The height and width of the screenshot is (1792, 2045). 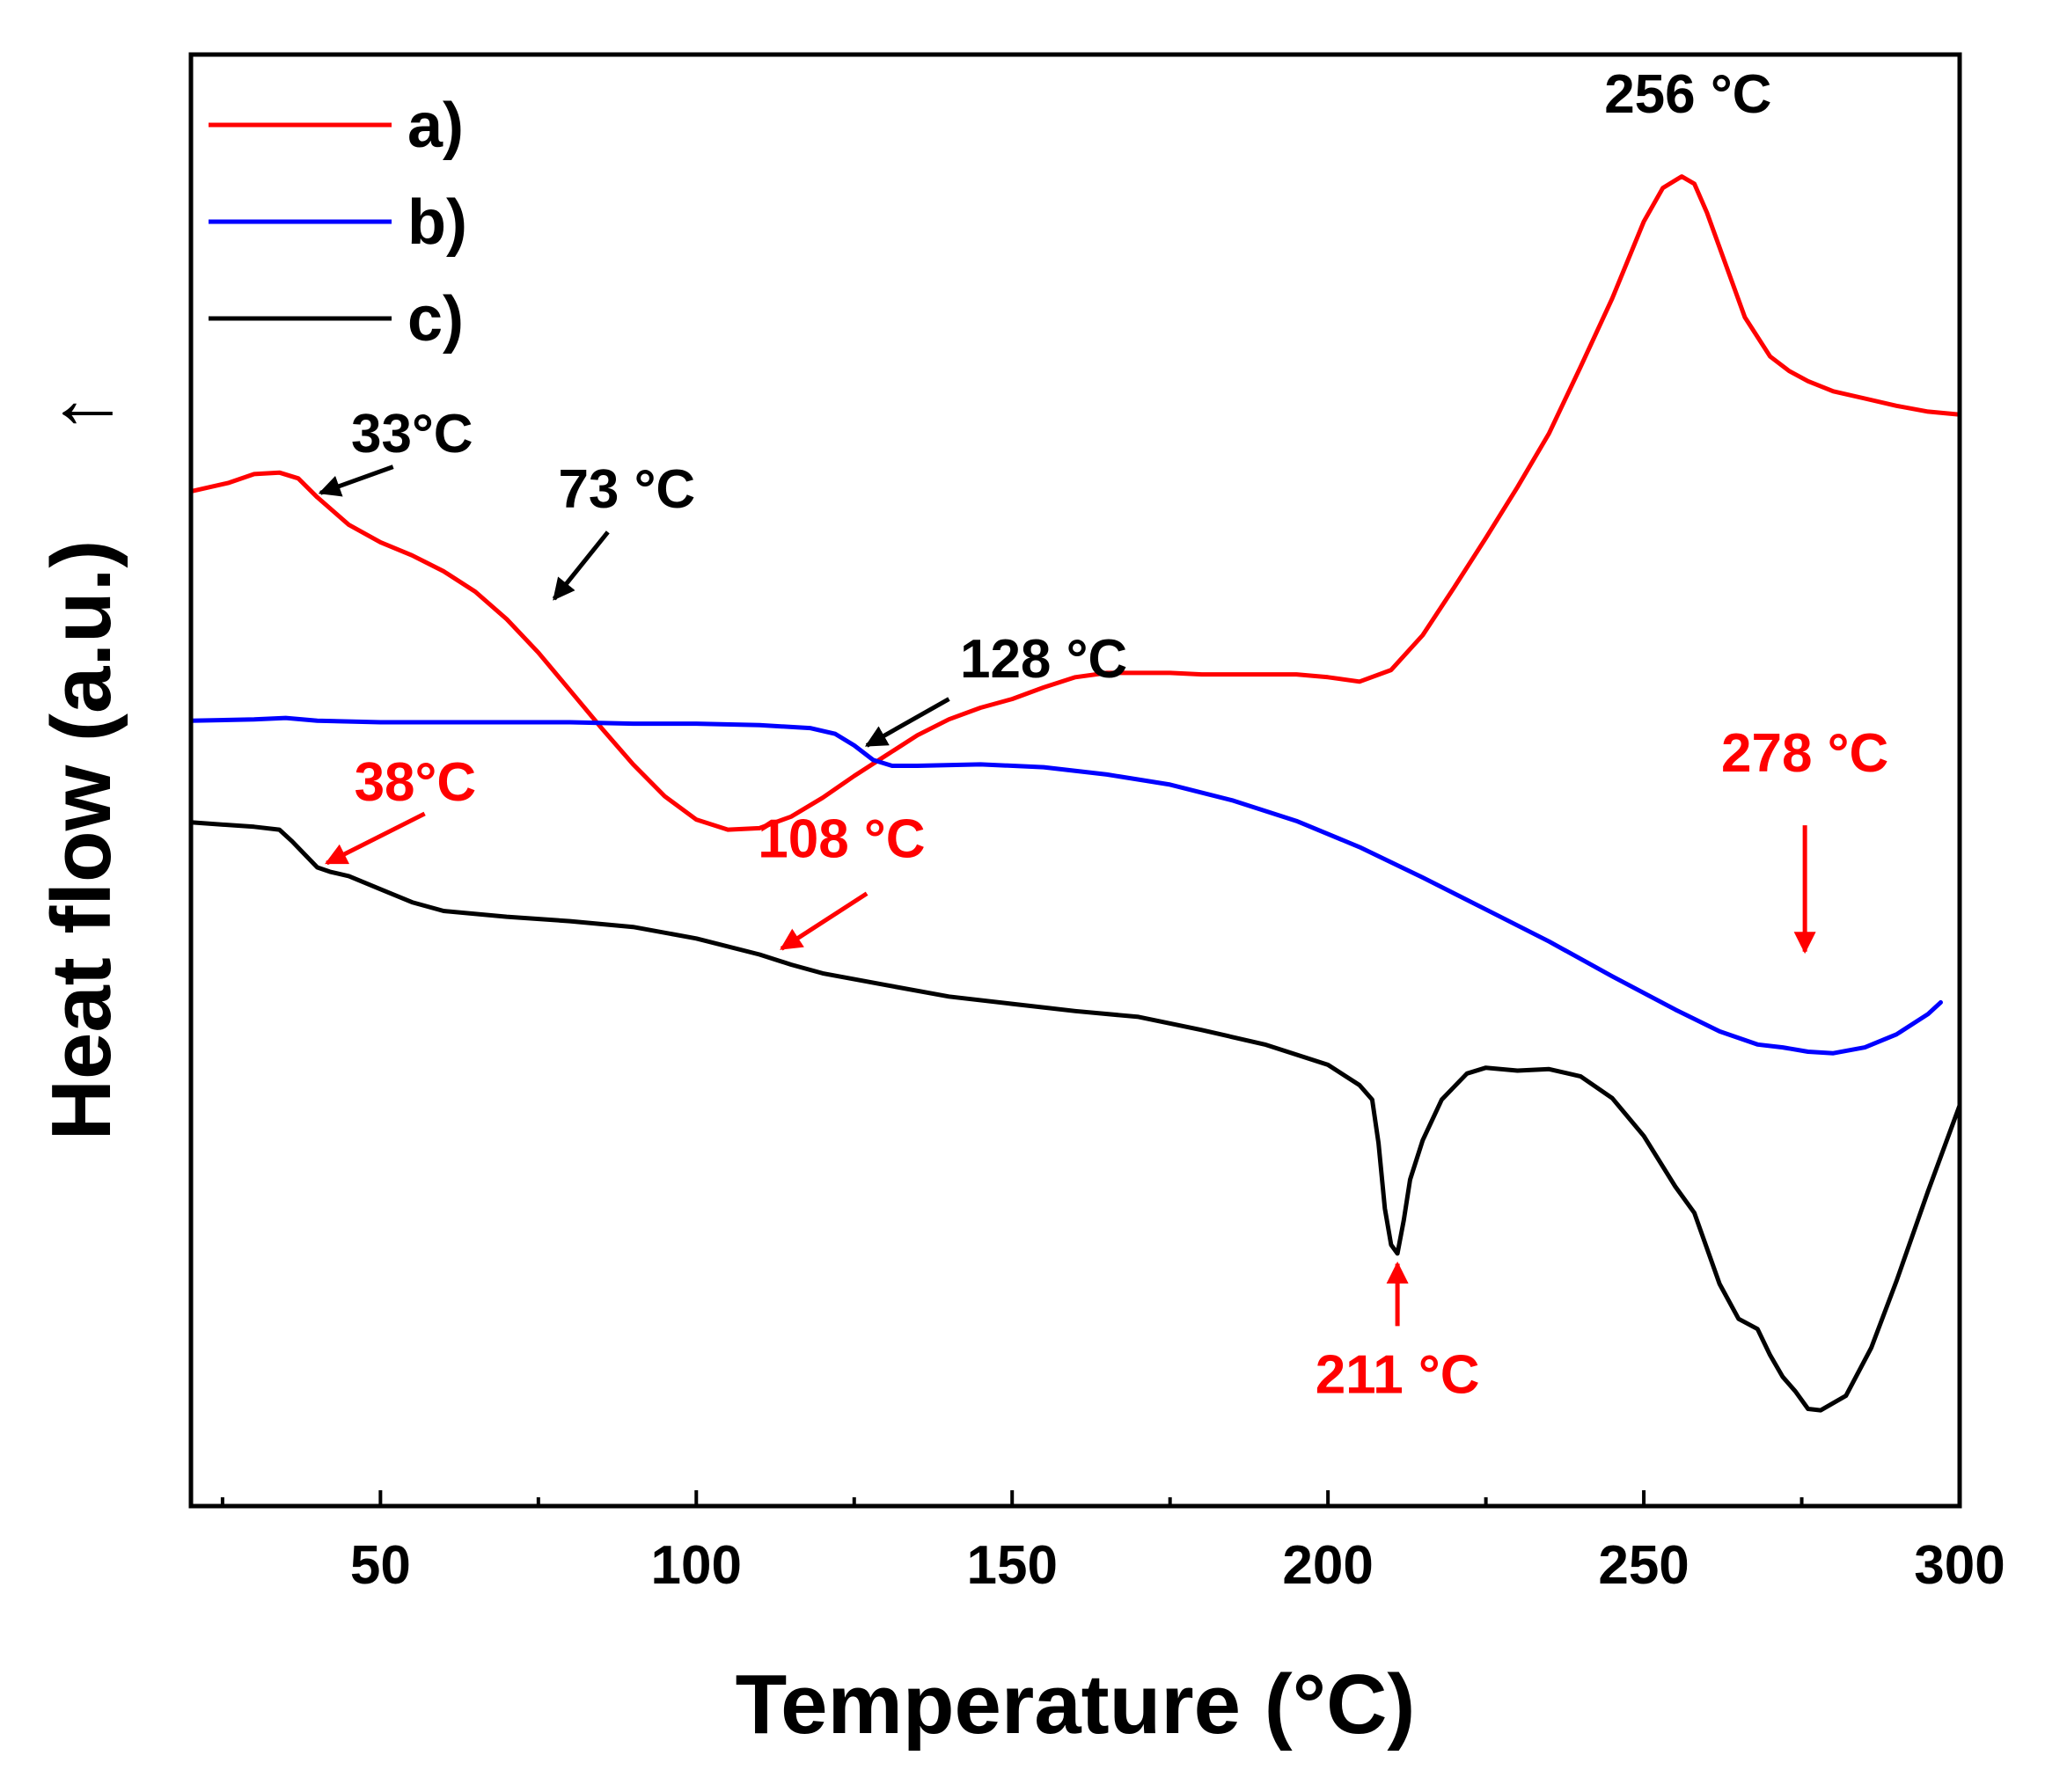 What do you see at coordinates (336, 126) in the screenshot?
I see `legend-entry: a)` at bounding box center [336, 126].